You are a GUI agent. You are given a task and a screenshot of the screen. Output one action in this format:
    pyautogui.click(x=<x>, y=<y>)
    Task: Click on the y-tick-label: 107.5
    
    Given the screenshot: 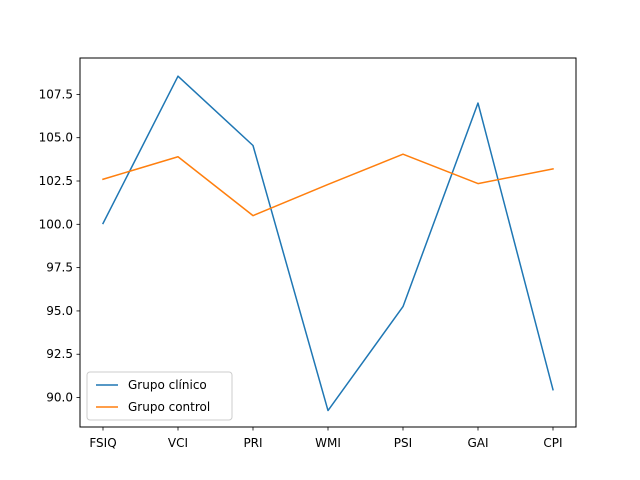 What is the action you would take?
    pyautogui.click(x=56, y=94)
    